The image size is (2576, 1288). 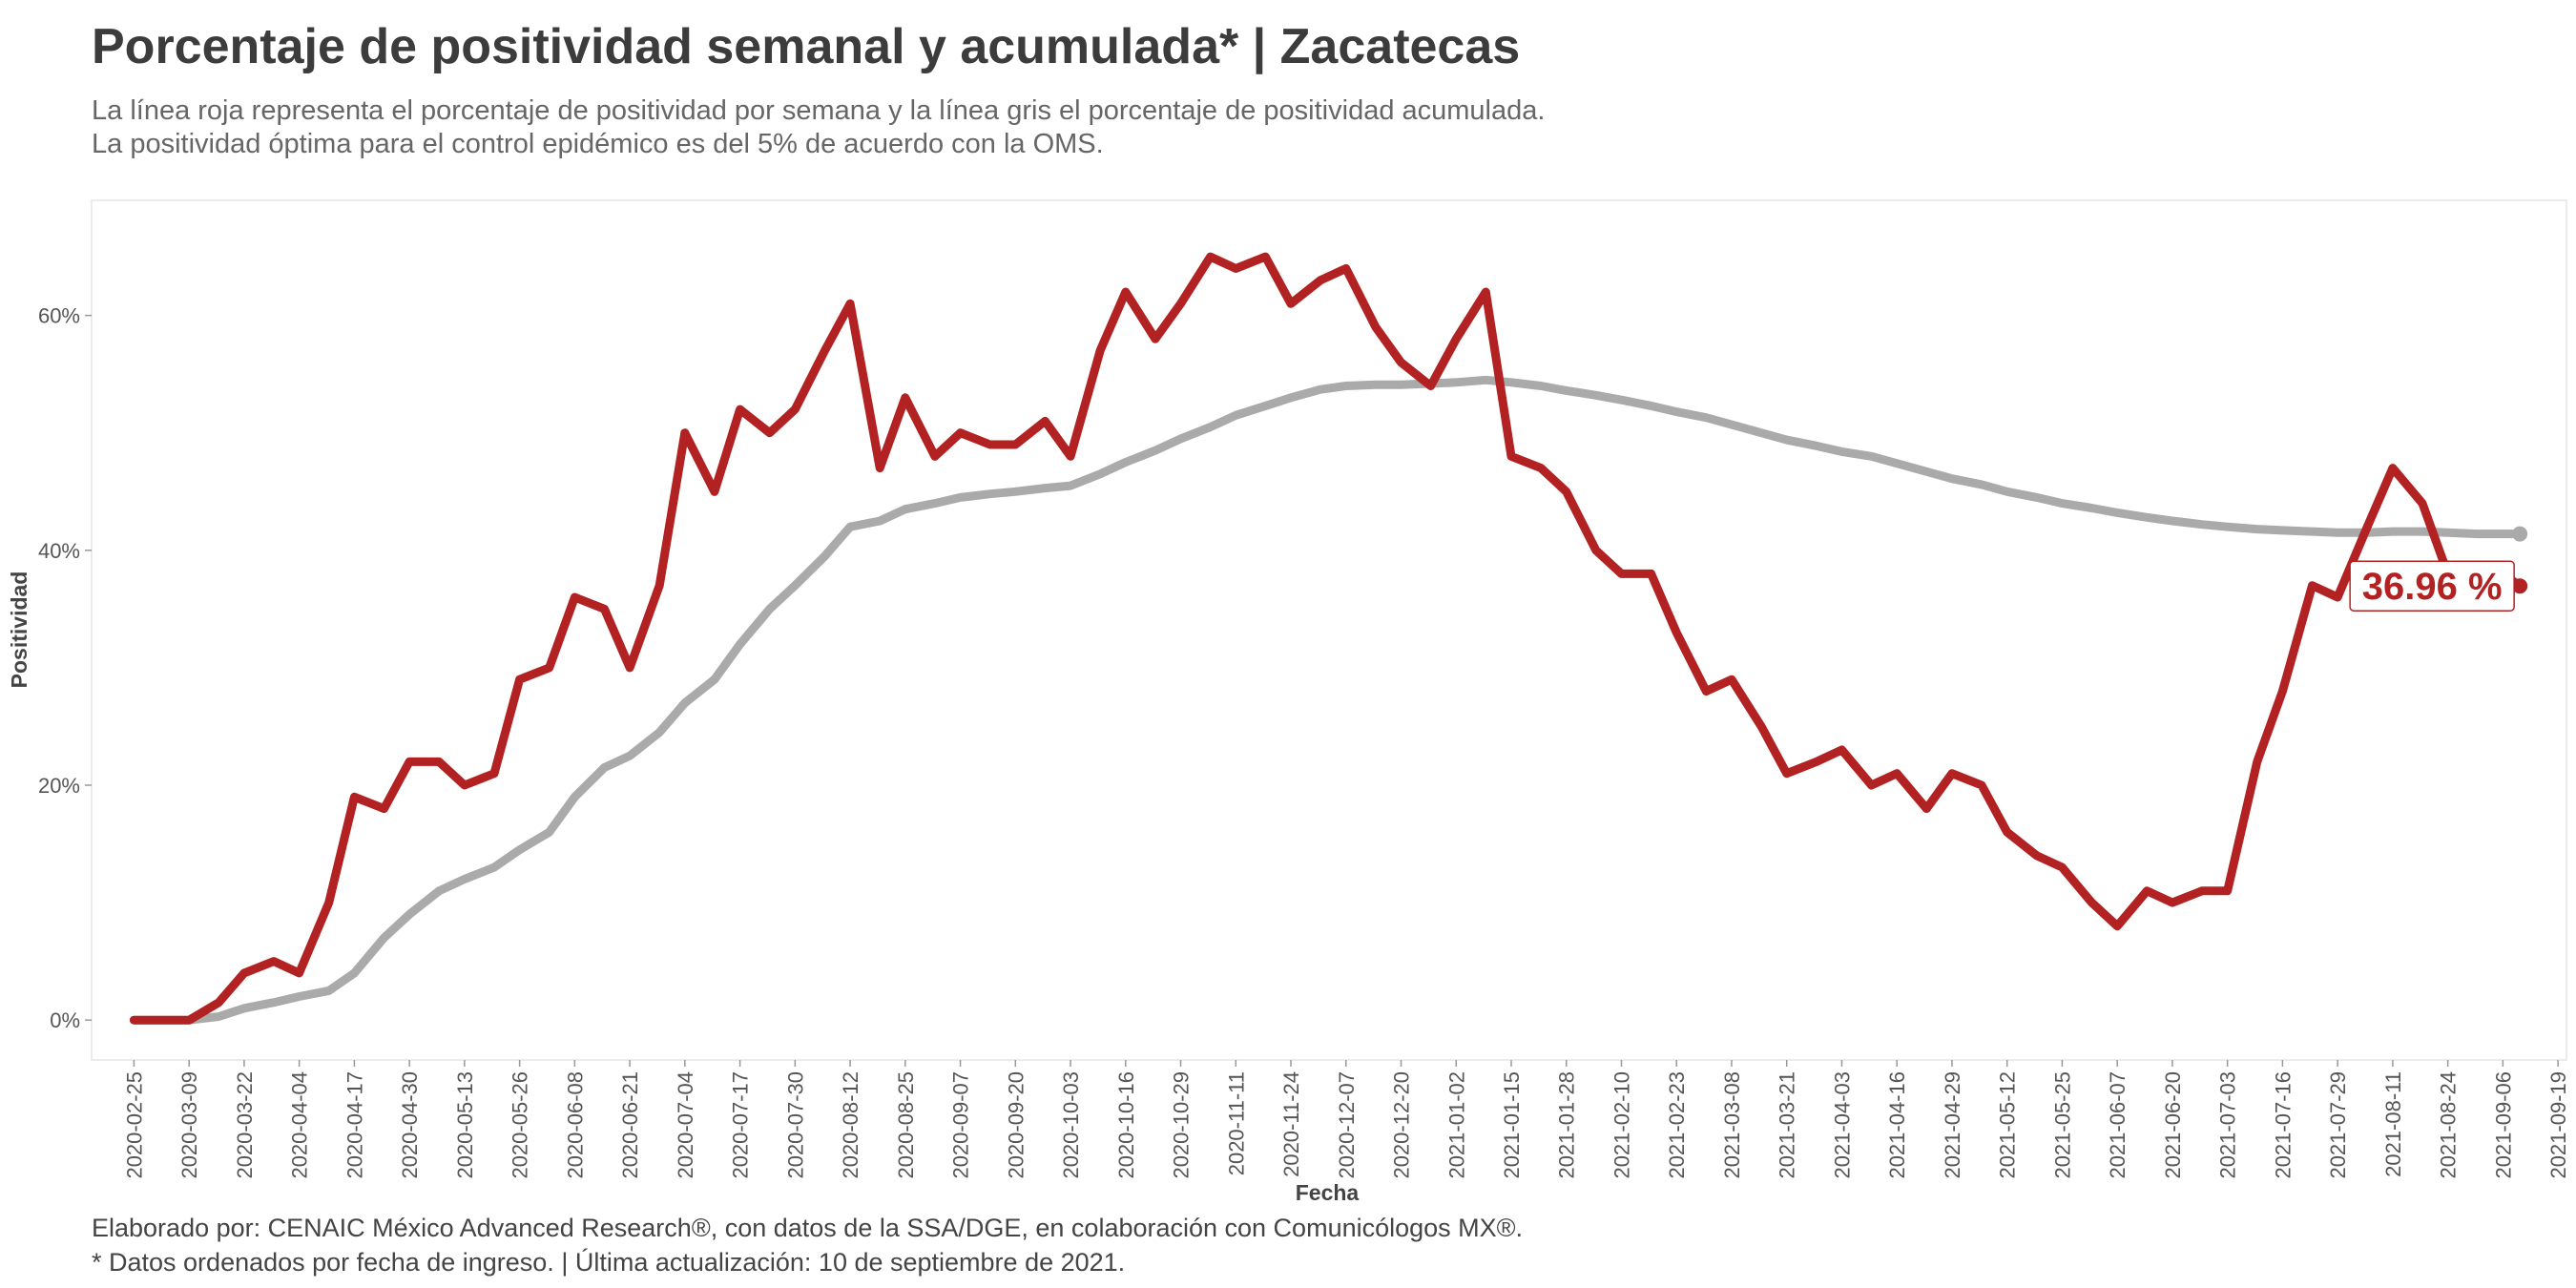 What do you see at coordinates (795, 1125) in the screenshot?
I see `x-tick-label: 2020-07-30` at bounding box center [795, 1125].